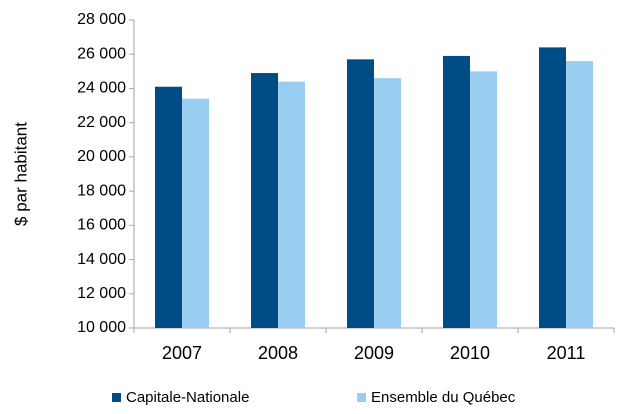 The image size is (617, 414). Describe the element at coordinates (101, 88) in the screenshot. I see `y-tick-label: 24 000` at that location.